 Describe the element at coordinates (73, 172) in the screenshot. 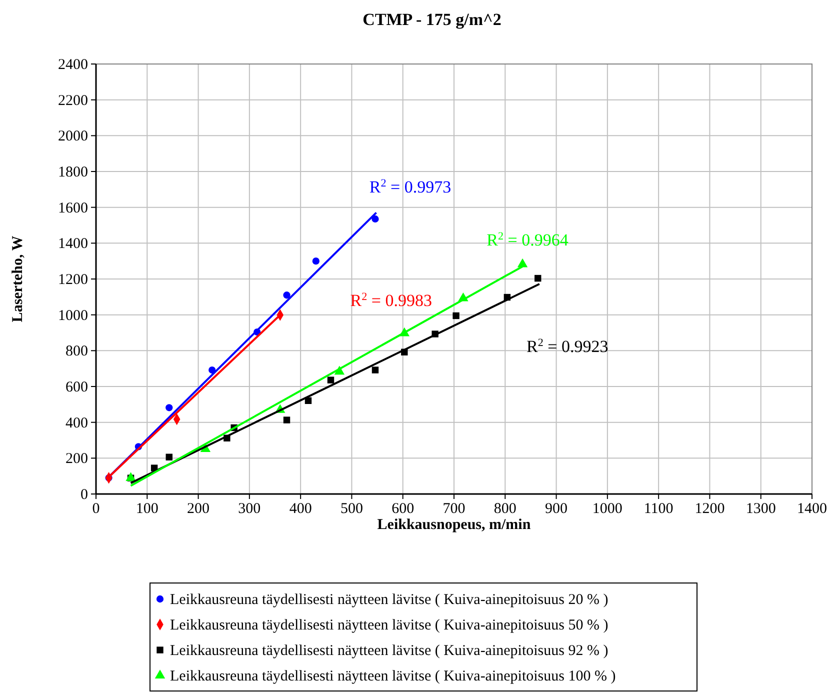

I see `y-tick-label: 1800` at that location.